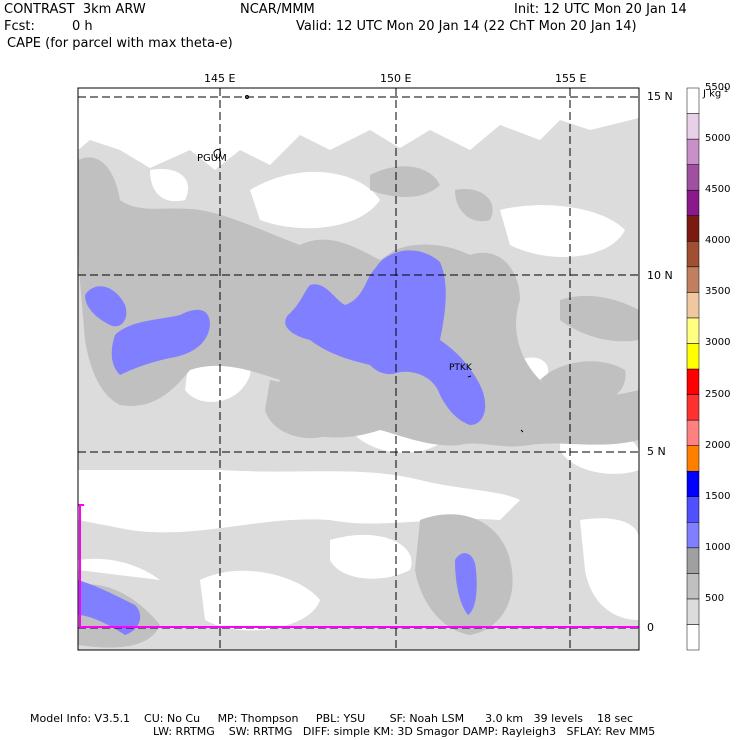 The width and height of the screenshot is (740, 740). What do you see at coordinates (718, 445) in the screenshot?
I see `colorbar-tick-label: 2000` at bounding box center [718, 445].